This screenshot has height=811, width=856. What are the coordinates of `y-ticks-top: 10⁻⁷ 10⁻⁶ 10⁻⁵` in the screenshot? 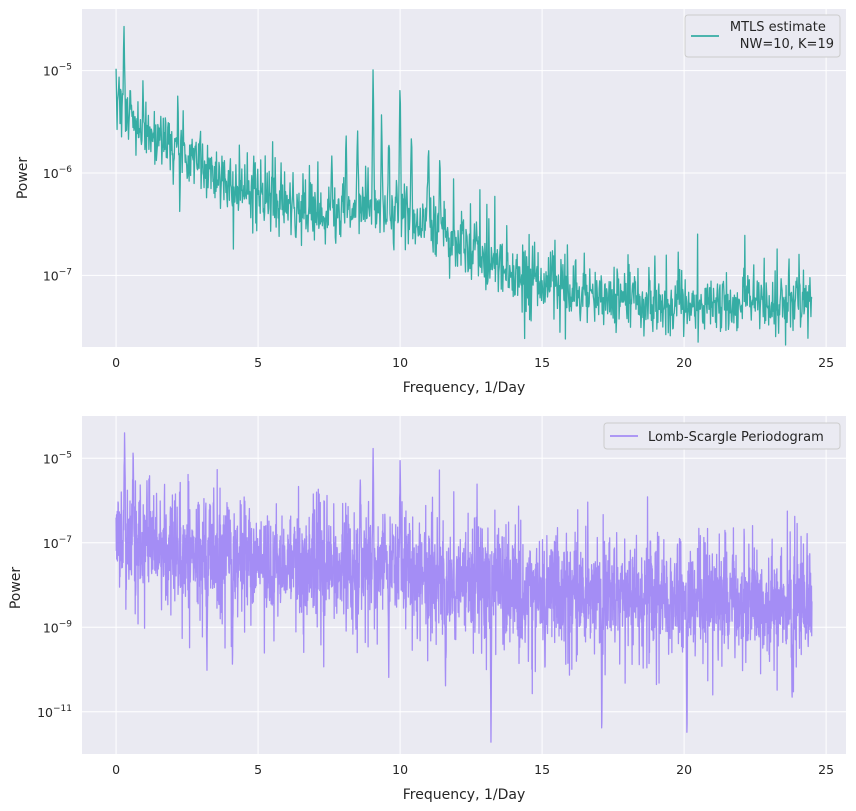 It's located at (57, 173).